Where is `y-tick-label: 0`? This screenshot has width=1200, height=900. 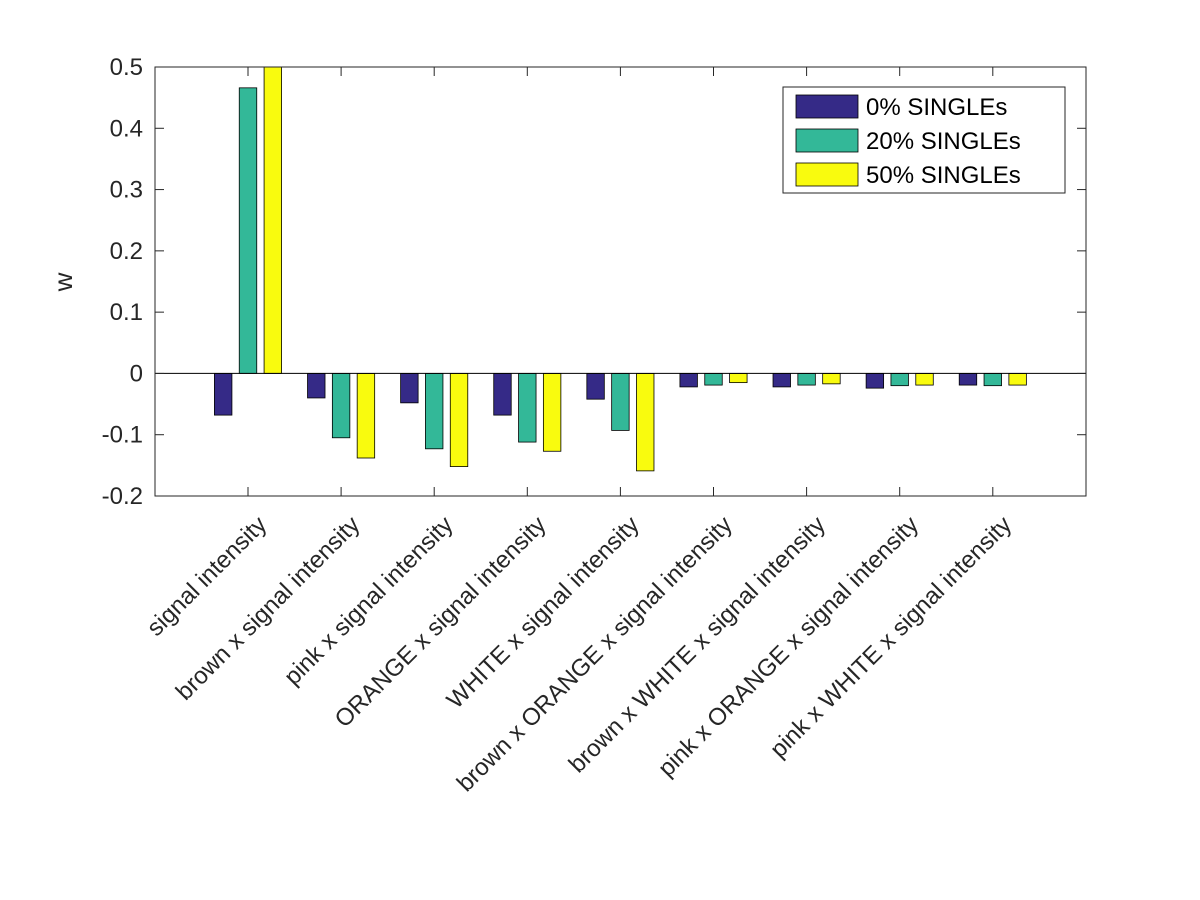
y-tick-label: 0 is located at coordinates (136, 373).